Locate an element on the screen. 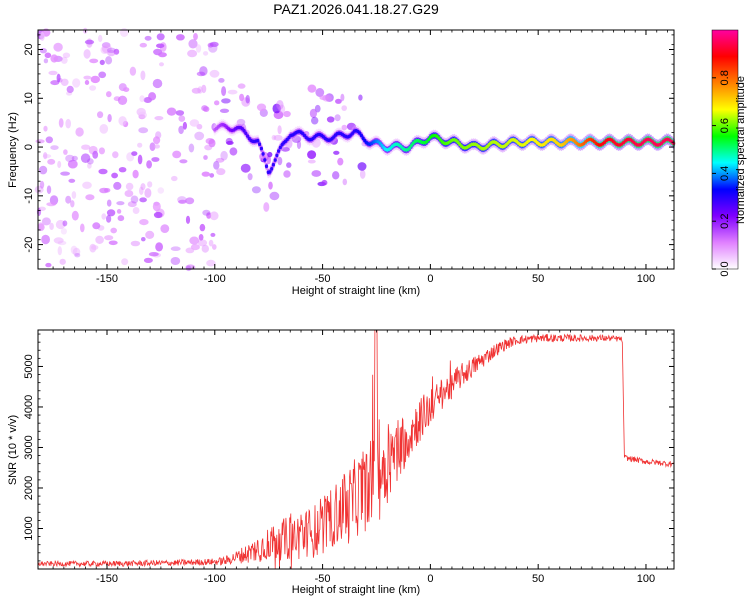  colorbar-gradient is located at coordinates (725, 149).